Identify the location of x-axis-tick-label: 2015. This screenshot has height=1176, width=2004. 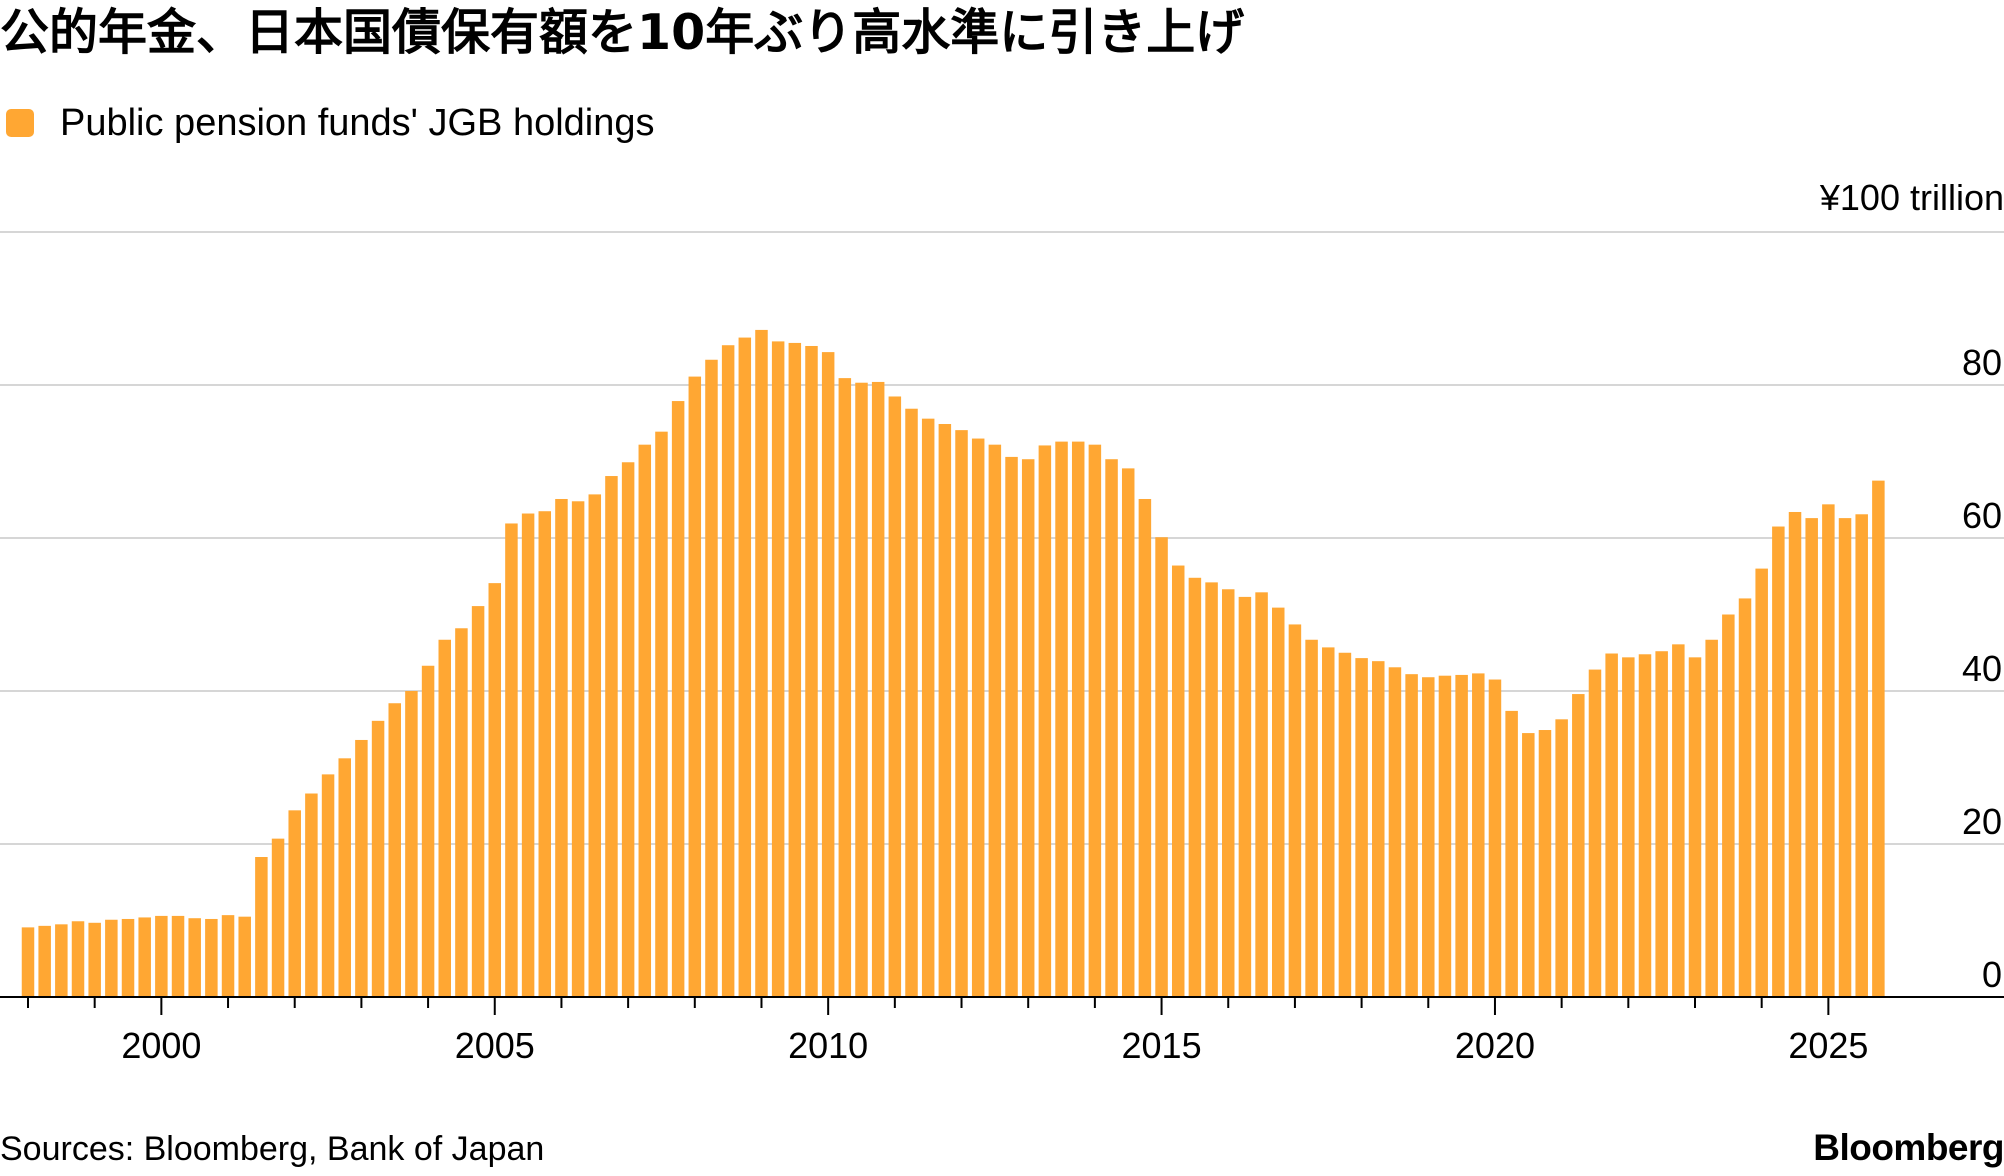
(1162, 1045).